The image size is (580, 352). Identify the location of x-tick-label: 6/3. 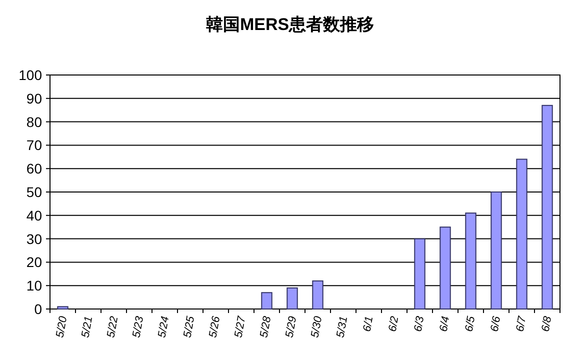
(419, 323).